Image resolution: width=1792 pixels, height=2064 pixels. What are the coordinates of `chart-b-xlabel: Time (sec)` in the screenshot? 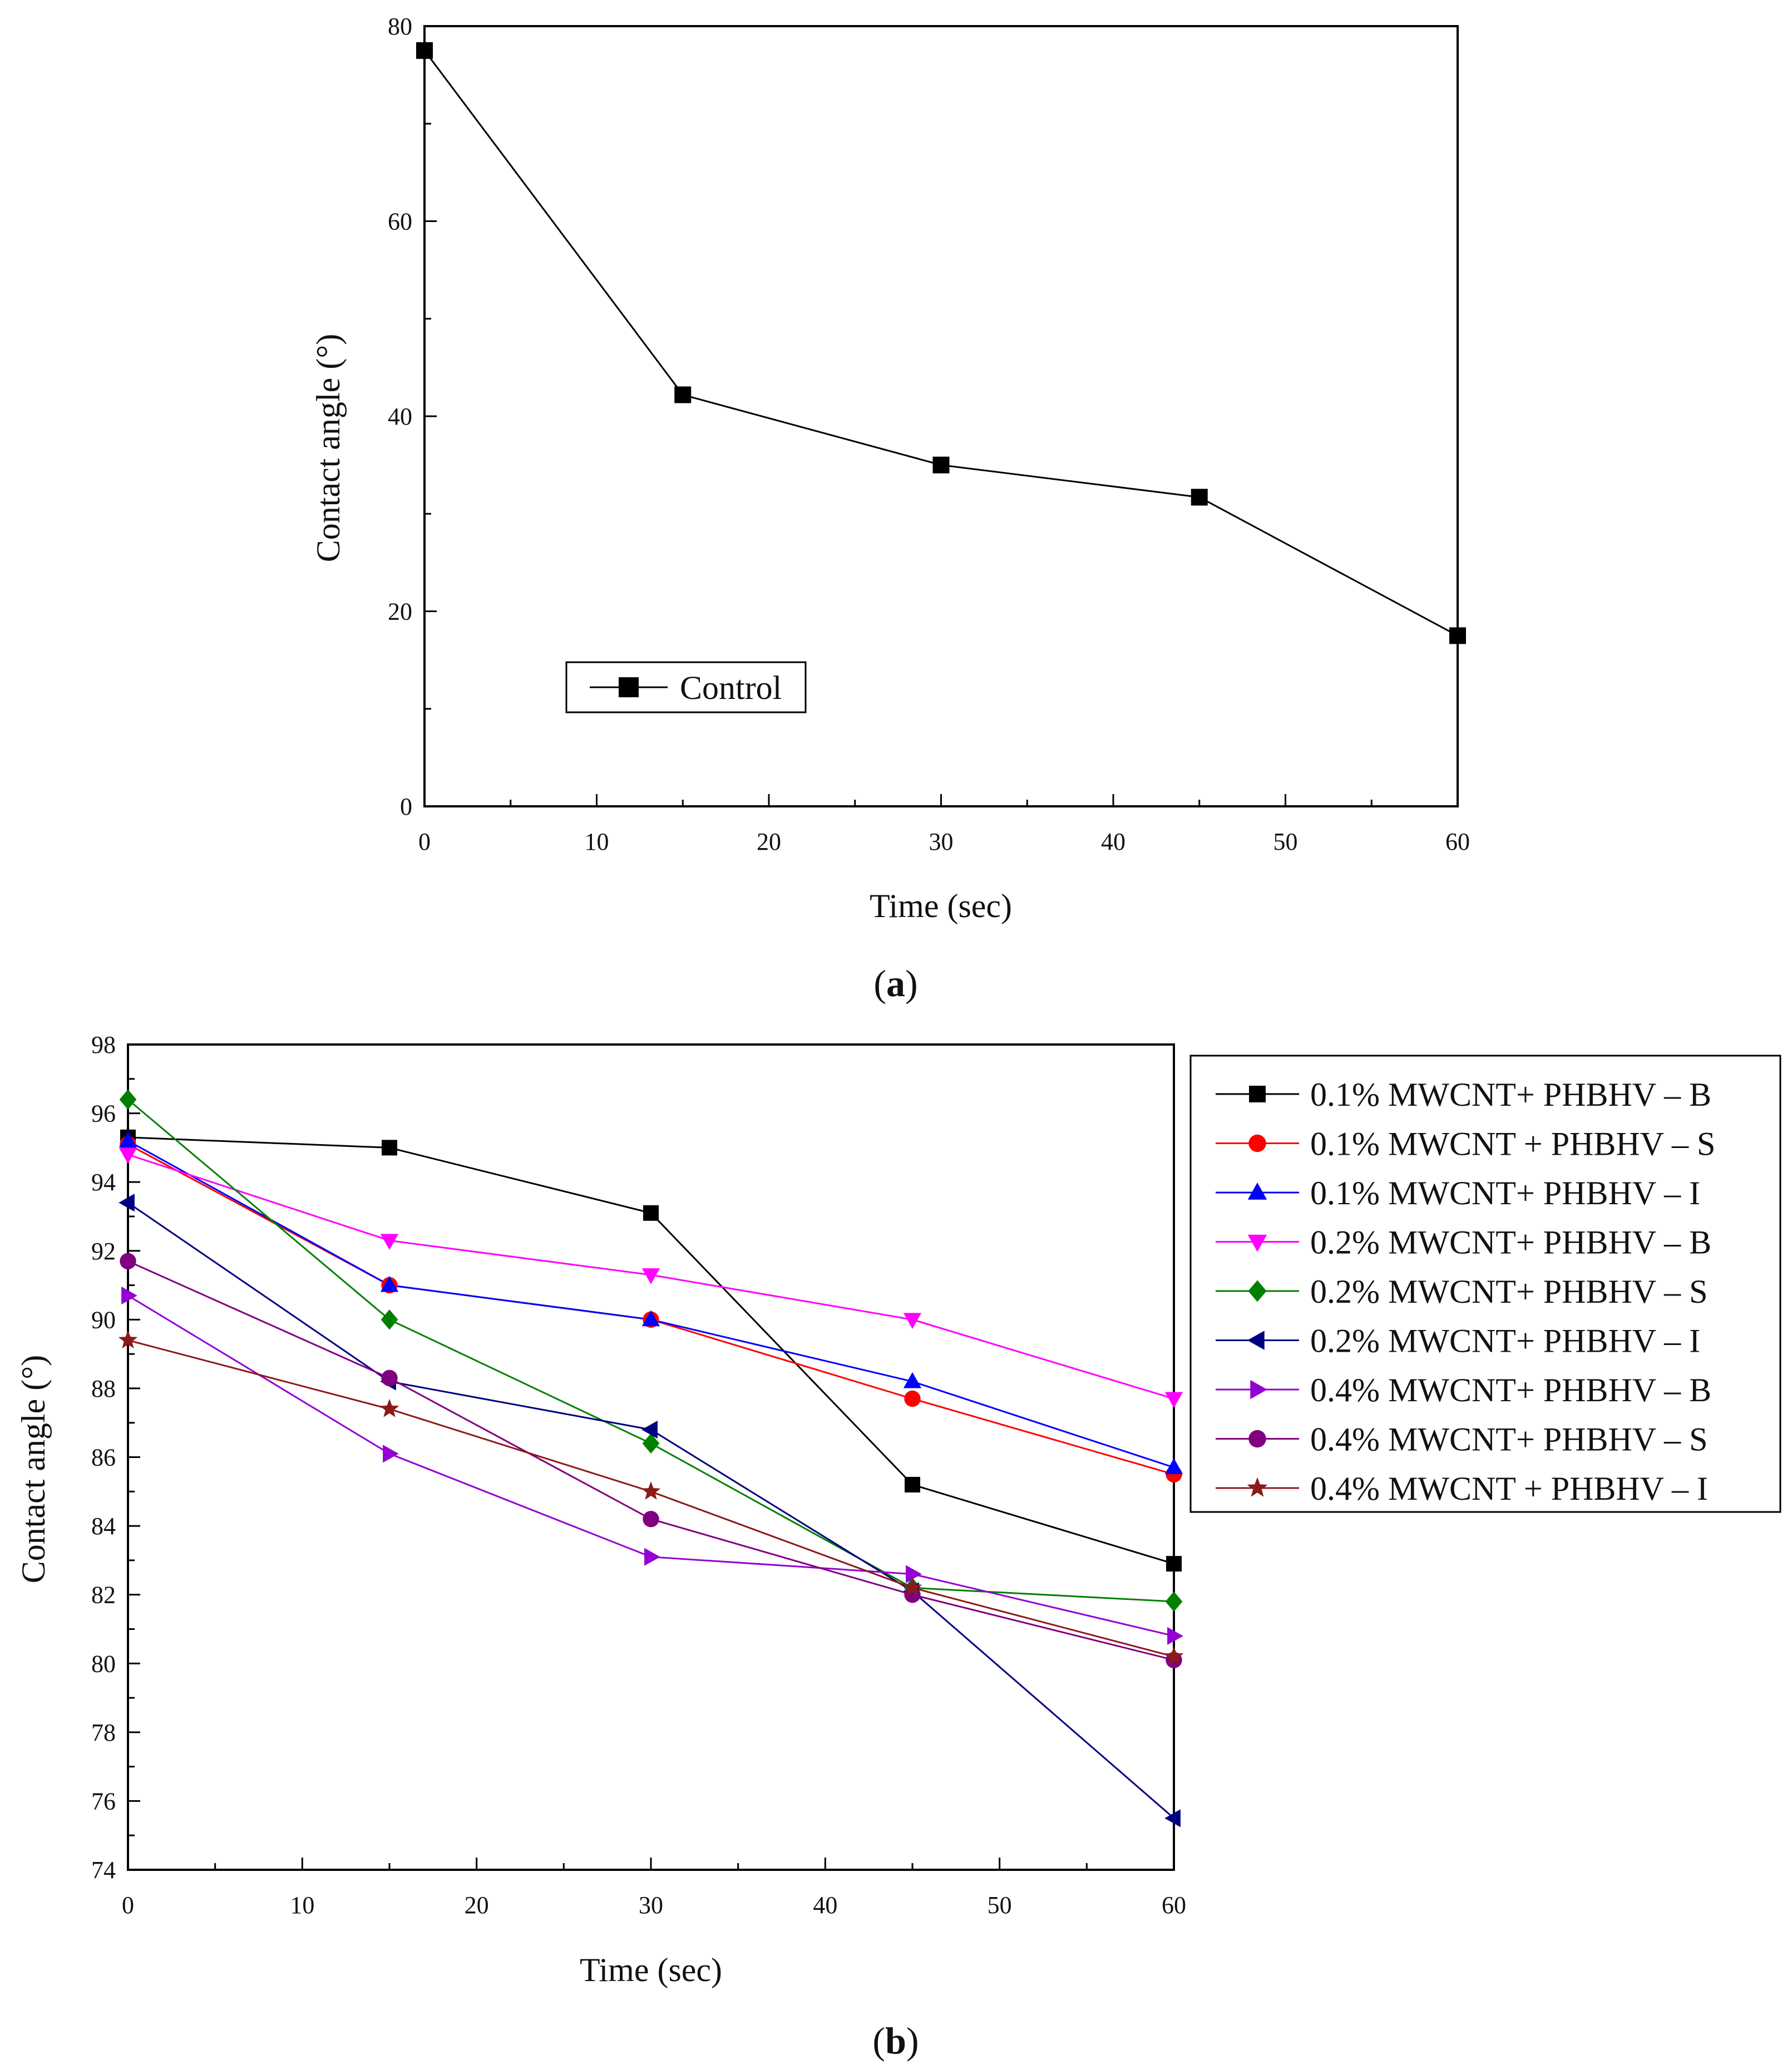 It's located at (651, 1970).